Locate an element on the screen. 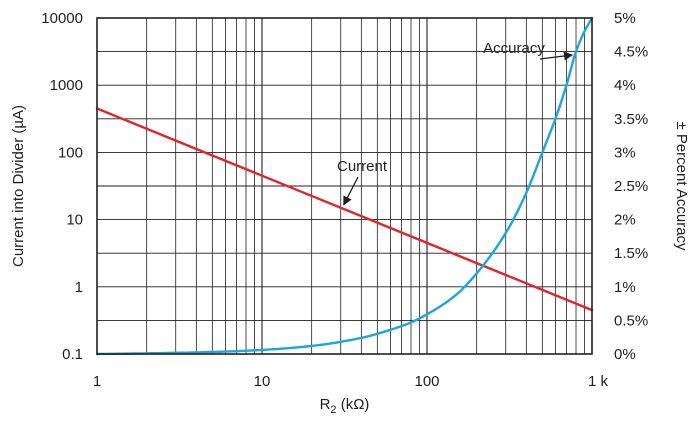 This screenshot has height=424, width=691. y-left-tick-label: 10 is located at coordinates (74, 220).